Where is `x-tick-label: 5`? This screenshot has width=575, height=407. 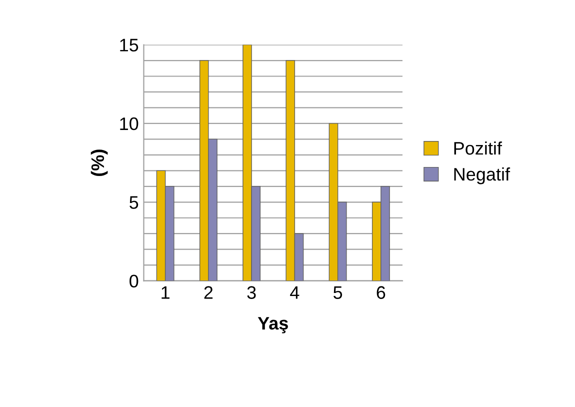 x-tick-label: 5 is located at coordinates (338, 292).